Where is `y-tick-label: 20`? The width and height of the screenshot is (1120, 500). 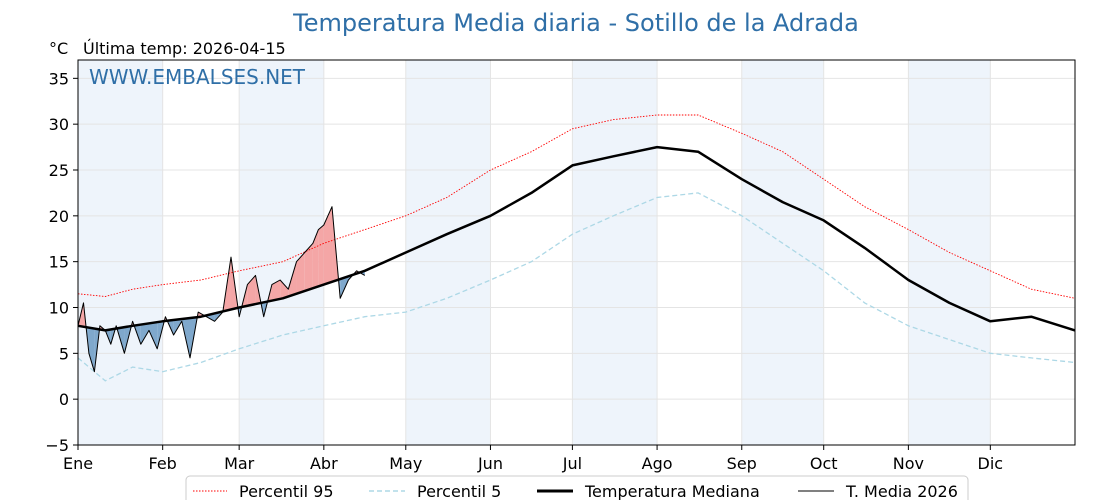 y-tick-label: 20 is located at coordinates (59, 216).